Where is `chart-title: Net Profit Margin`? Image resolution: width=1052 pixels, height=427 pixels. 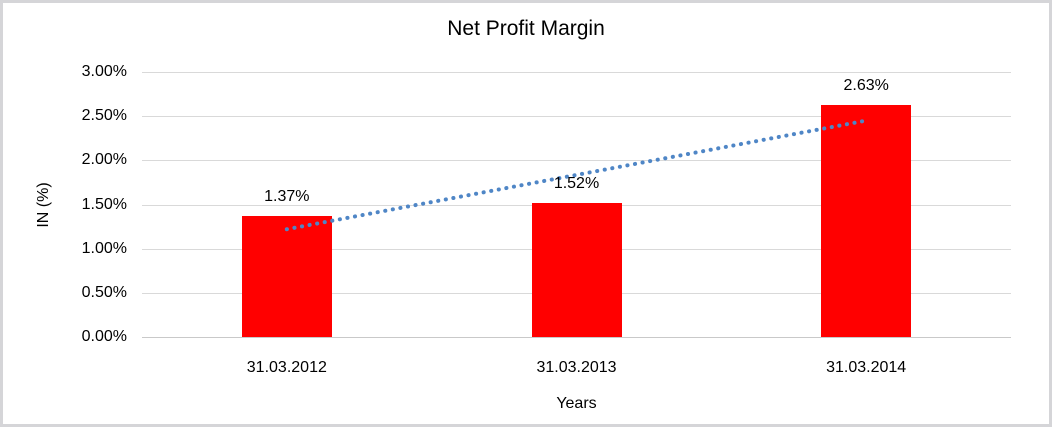 chart-title: Net Profit Margin is located at coordinates (526, 28).